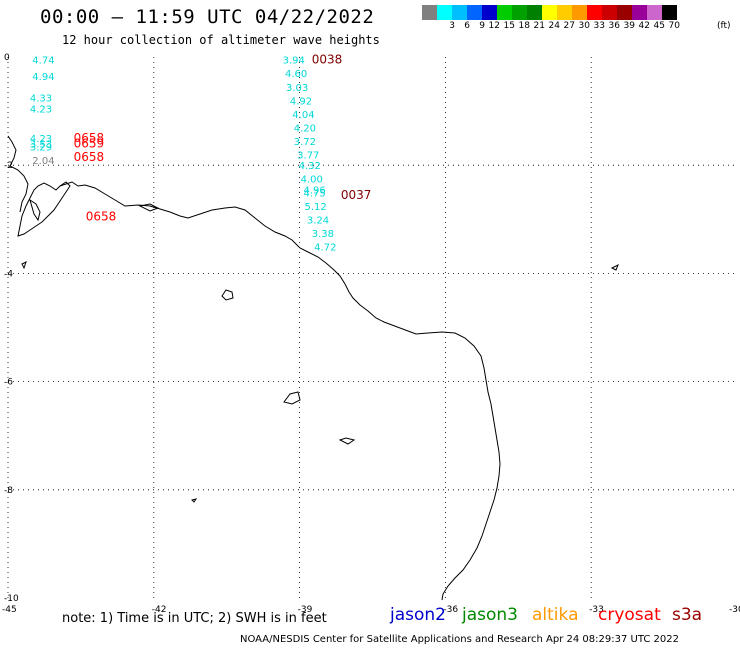  What do you see at coordinates (671, 18) in the screenshot?
I see `colorbar-swatch: 70` at bounding box center [671, 18].